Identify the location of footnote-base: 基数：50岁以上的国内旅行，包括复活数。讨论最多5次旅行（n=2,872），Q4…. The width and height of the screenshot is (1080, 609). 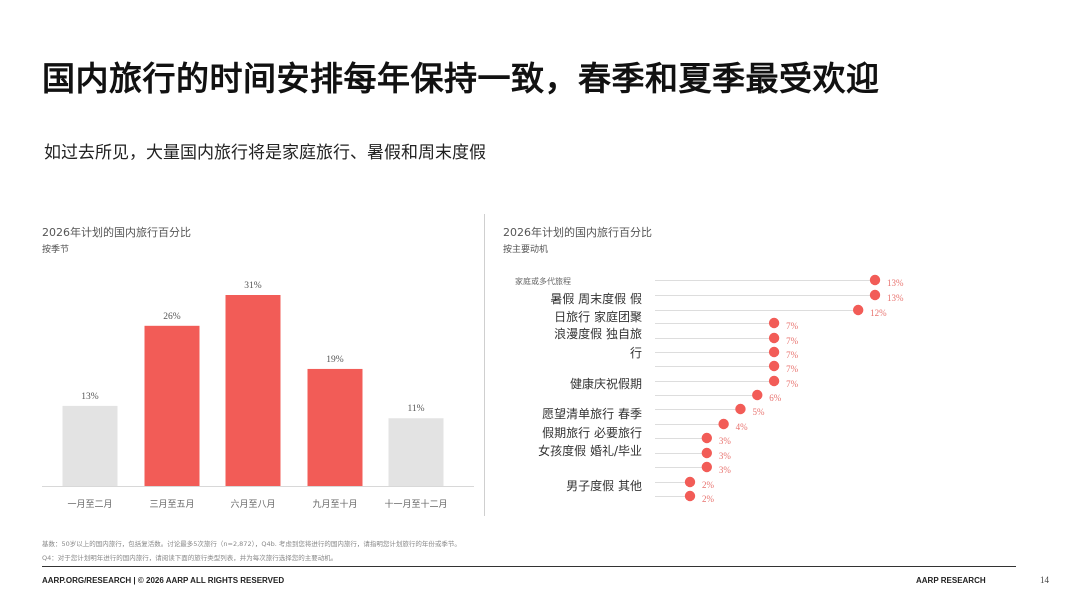
(251, 544).